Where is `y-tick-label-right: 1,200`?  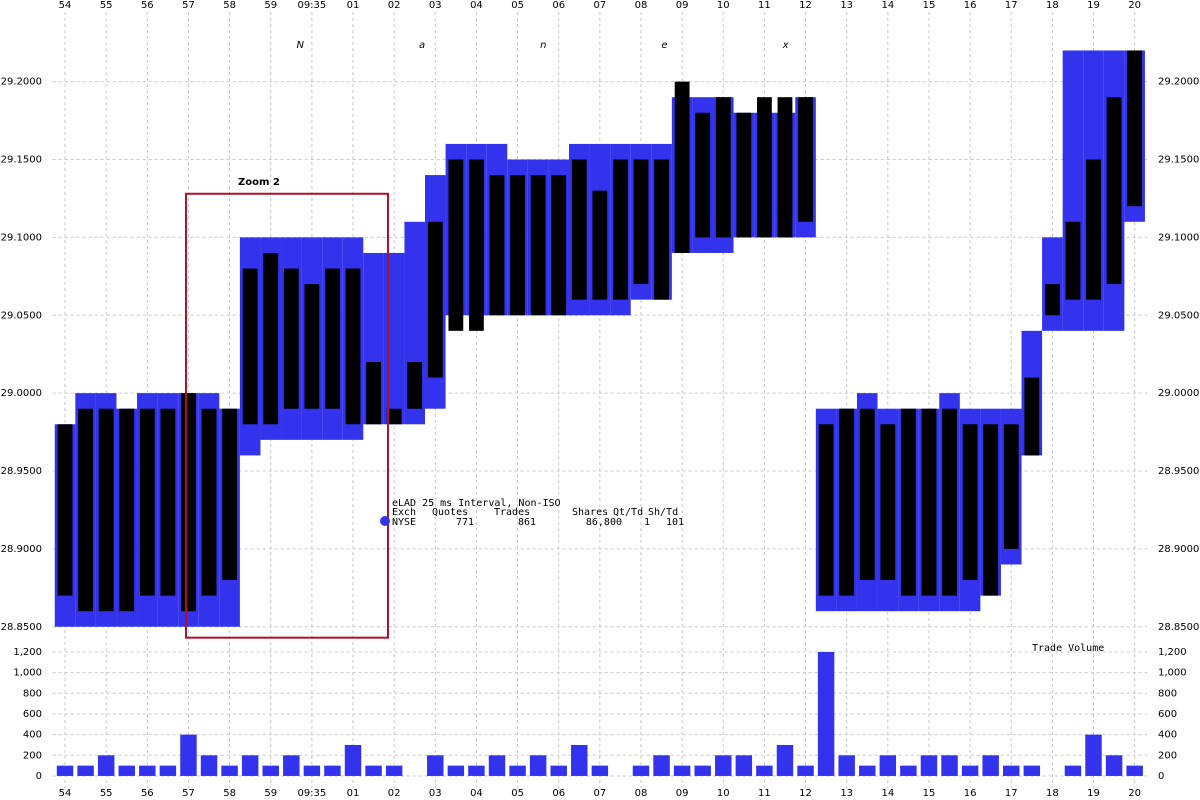
y-tick-label-right: 1,200 is located at coordinates (1172, 652).